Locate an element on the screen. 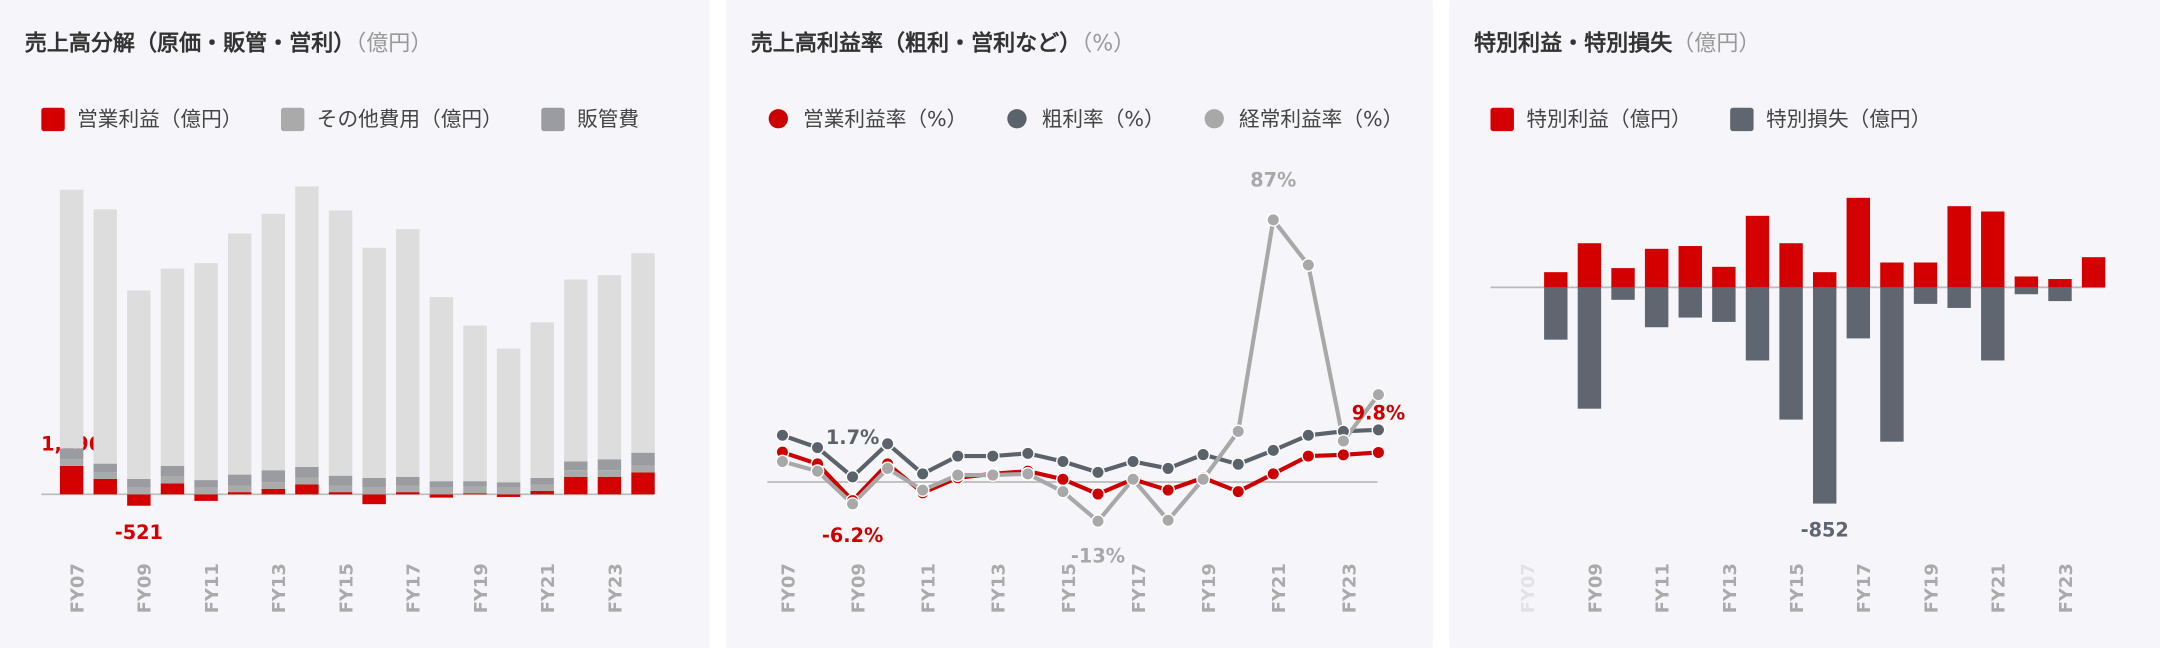 This screenshot has width=2160, height=648. title-unit: （%） is located at coordinates (1108, 43).